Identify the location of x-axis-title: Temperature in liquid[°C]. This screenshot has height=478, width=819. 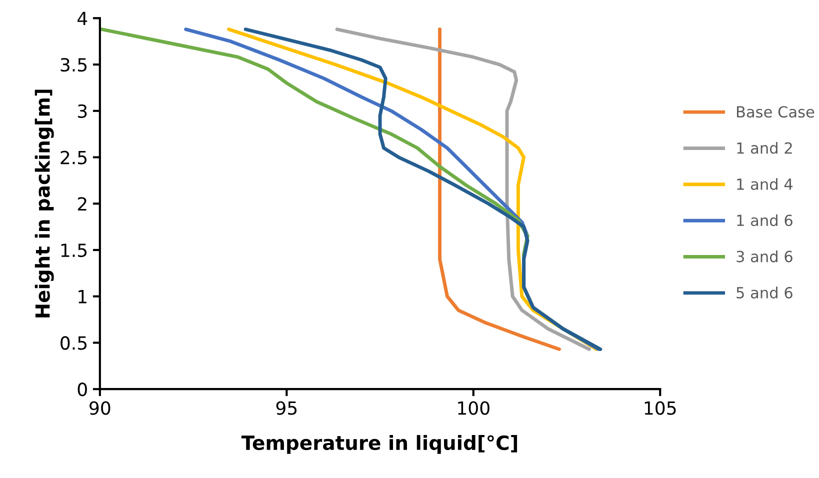
(379, 444).